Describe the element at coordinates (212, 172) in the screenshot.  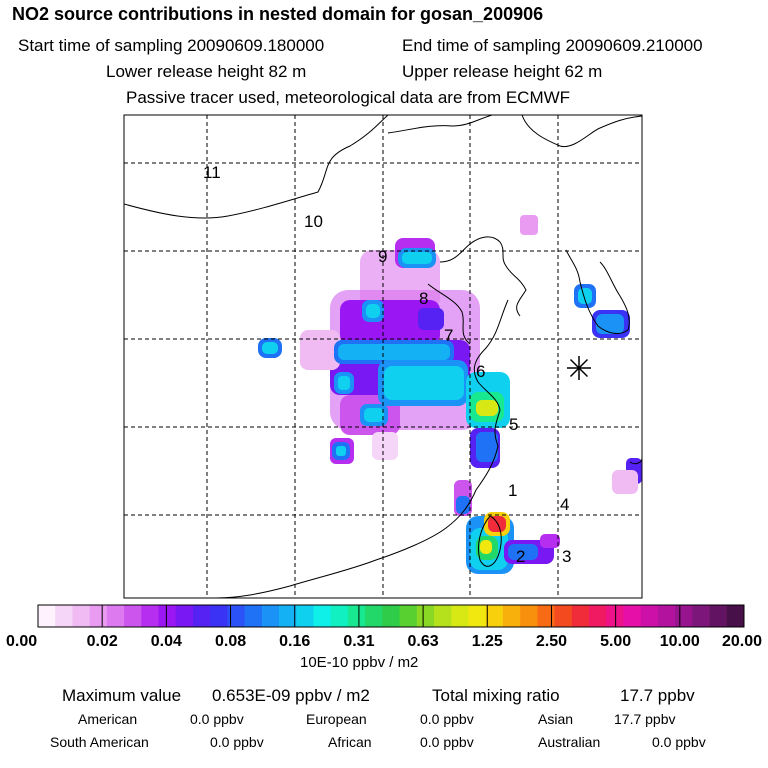
I see `region-label: 11` at that location.